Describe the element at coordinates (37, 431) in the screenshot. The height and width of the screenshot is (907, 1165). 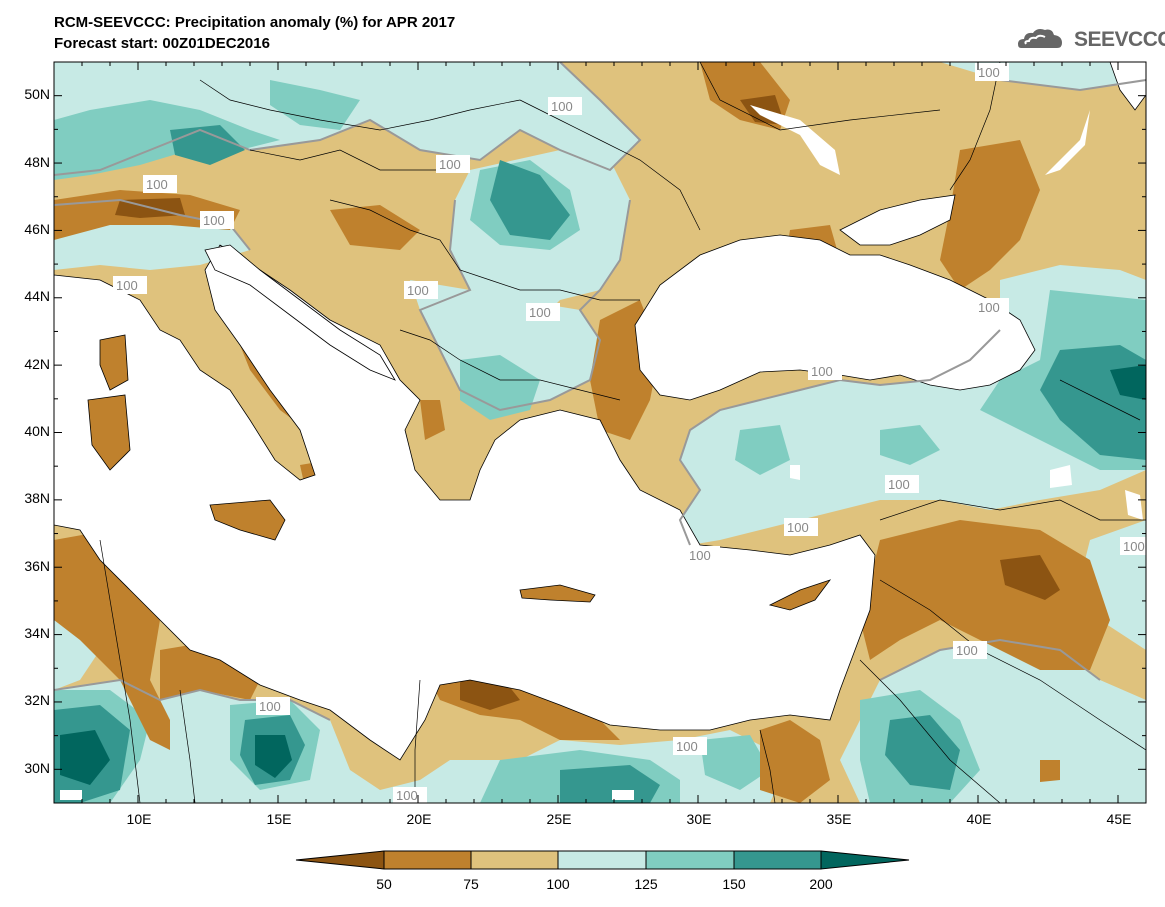
I see `lat-tick-label: 40N` at that location.